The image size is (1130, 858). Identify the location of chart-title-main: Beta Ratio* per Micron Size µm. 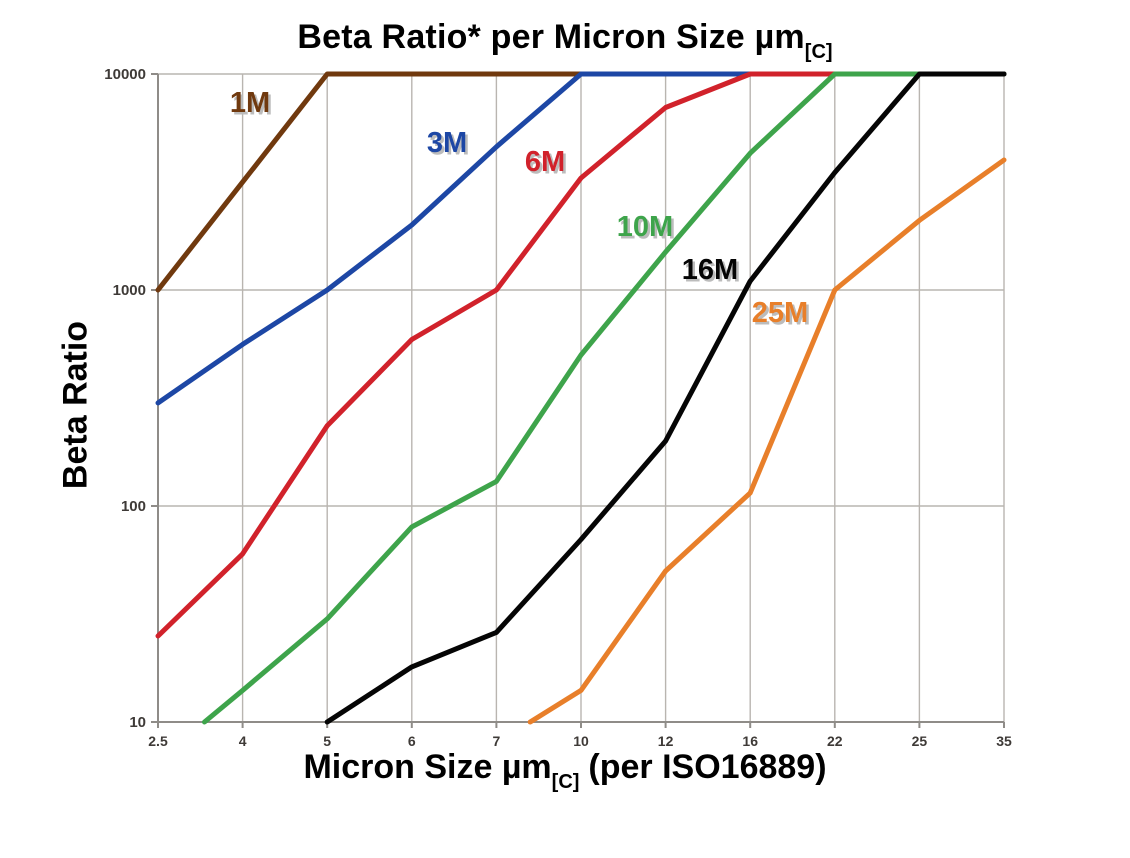
(551, 37).